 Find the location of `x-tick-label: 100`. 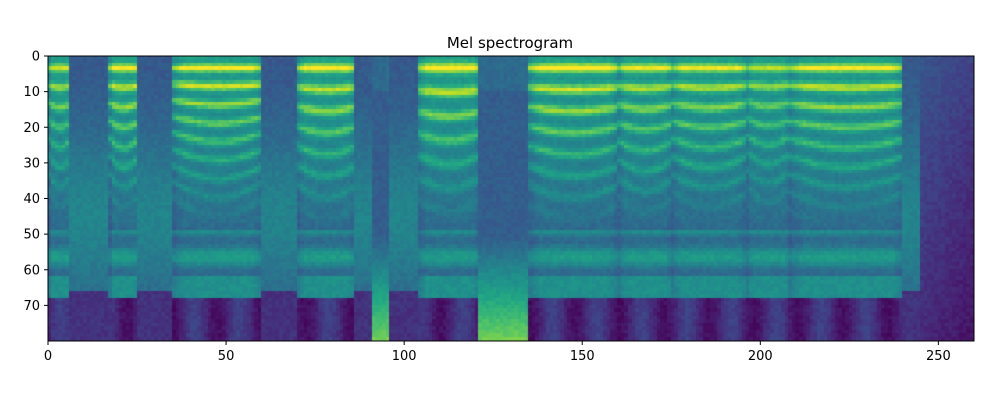

x-tick-label: 100 is located at coordinates (404, 356).